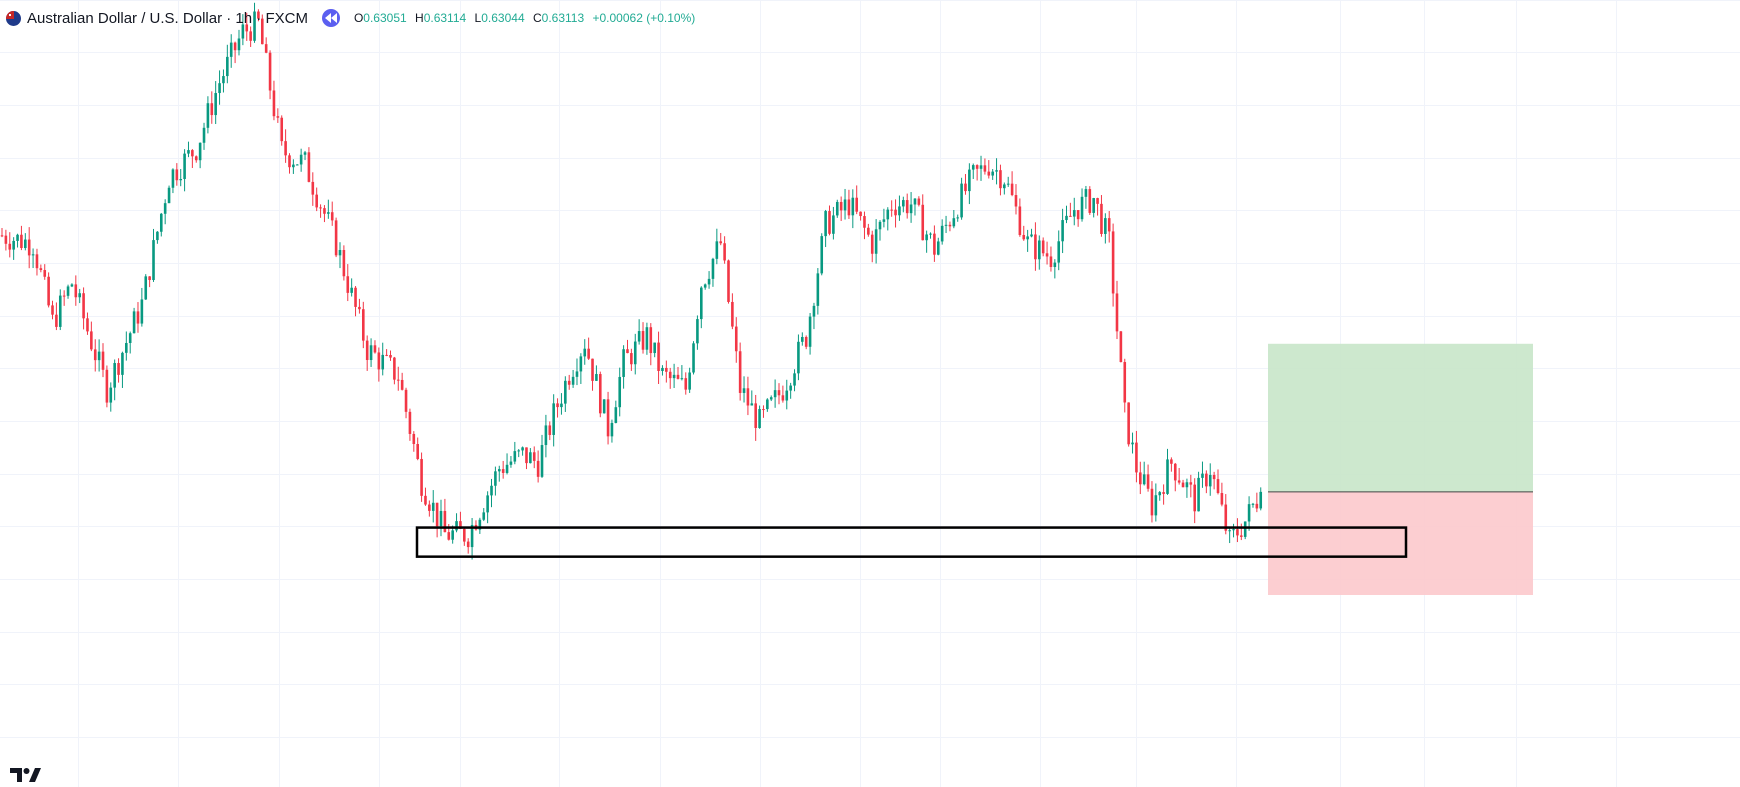 The width and height of the screenshot is (1740, 787). Describe the element at coordinates (330, 18) in the screenshot. I see `replay-rewind-icon` at that location.